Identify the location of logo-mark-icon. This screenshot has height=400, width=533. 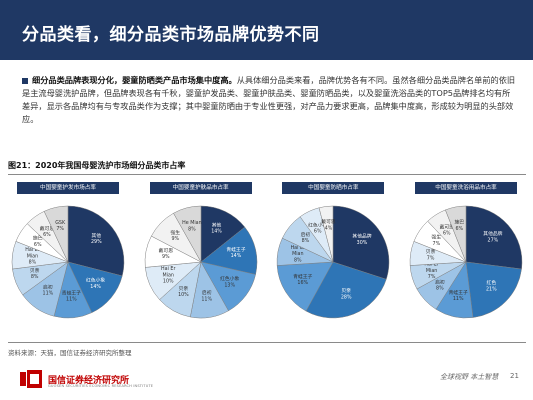
(31, 379).